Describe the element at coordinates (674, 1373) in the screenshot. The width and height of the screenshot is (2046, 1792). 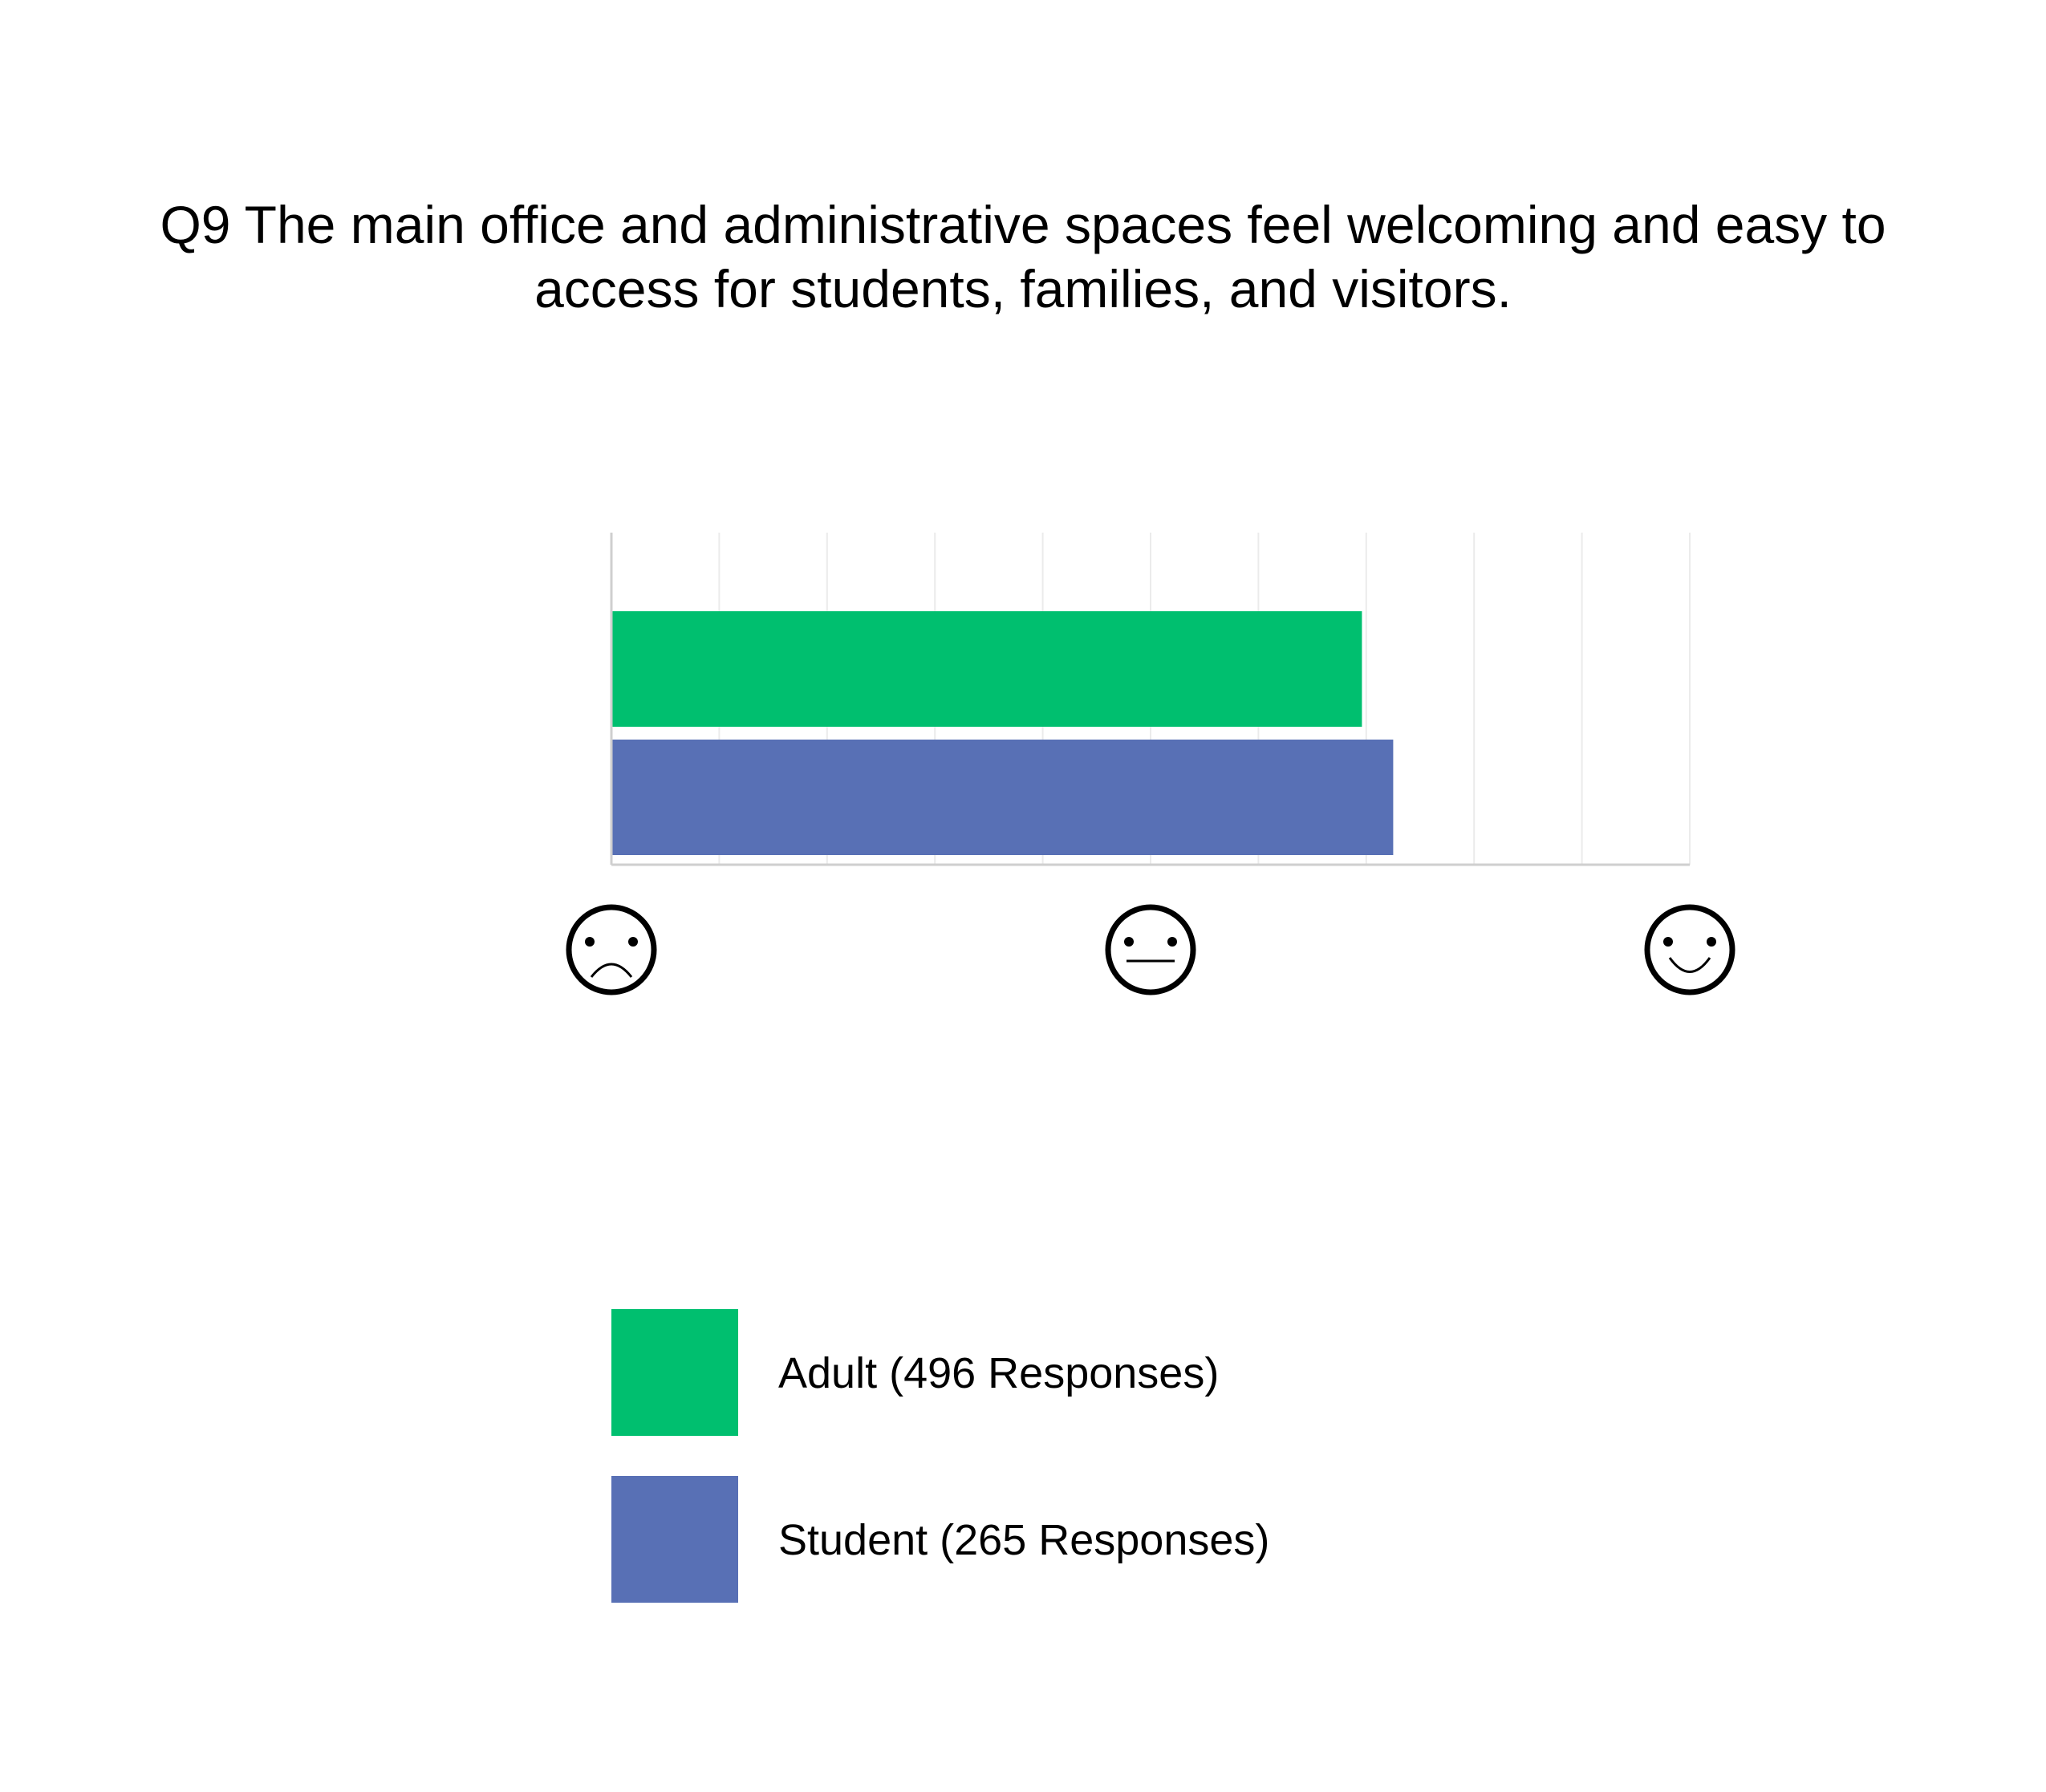
I see `legend-swatch-adult` at that location.